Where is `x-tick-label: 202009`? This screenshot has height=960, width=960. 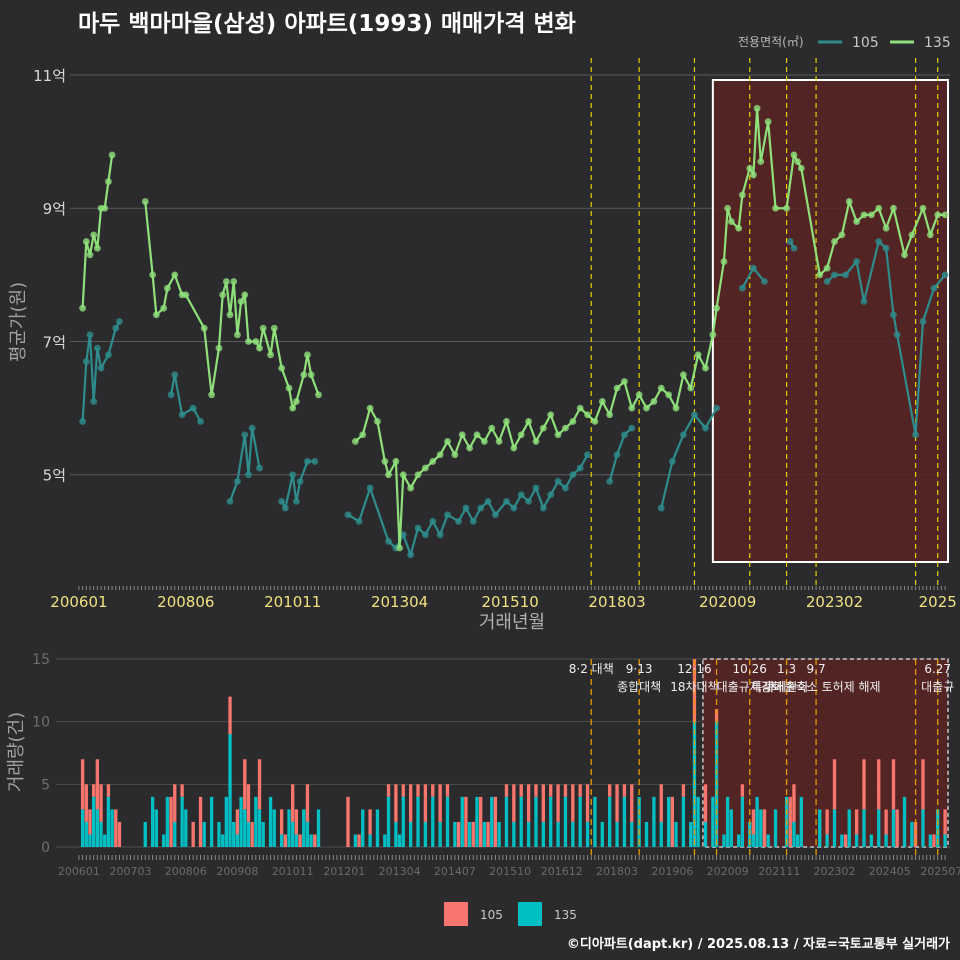
x-tick-label: 202009 is located at coordinates (727, 602).